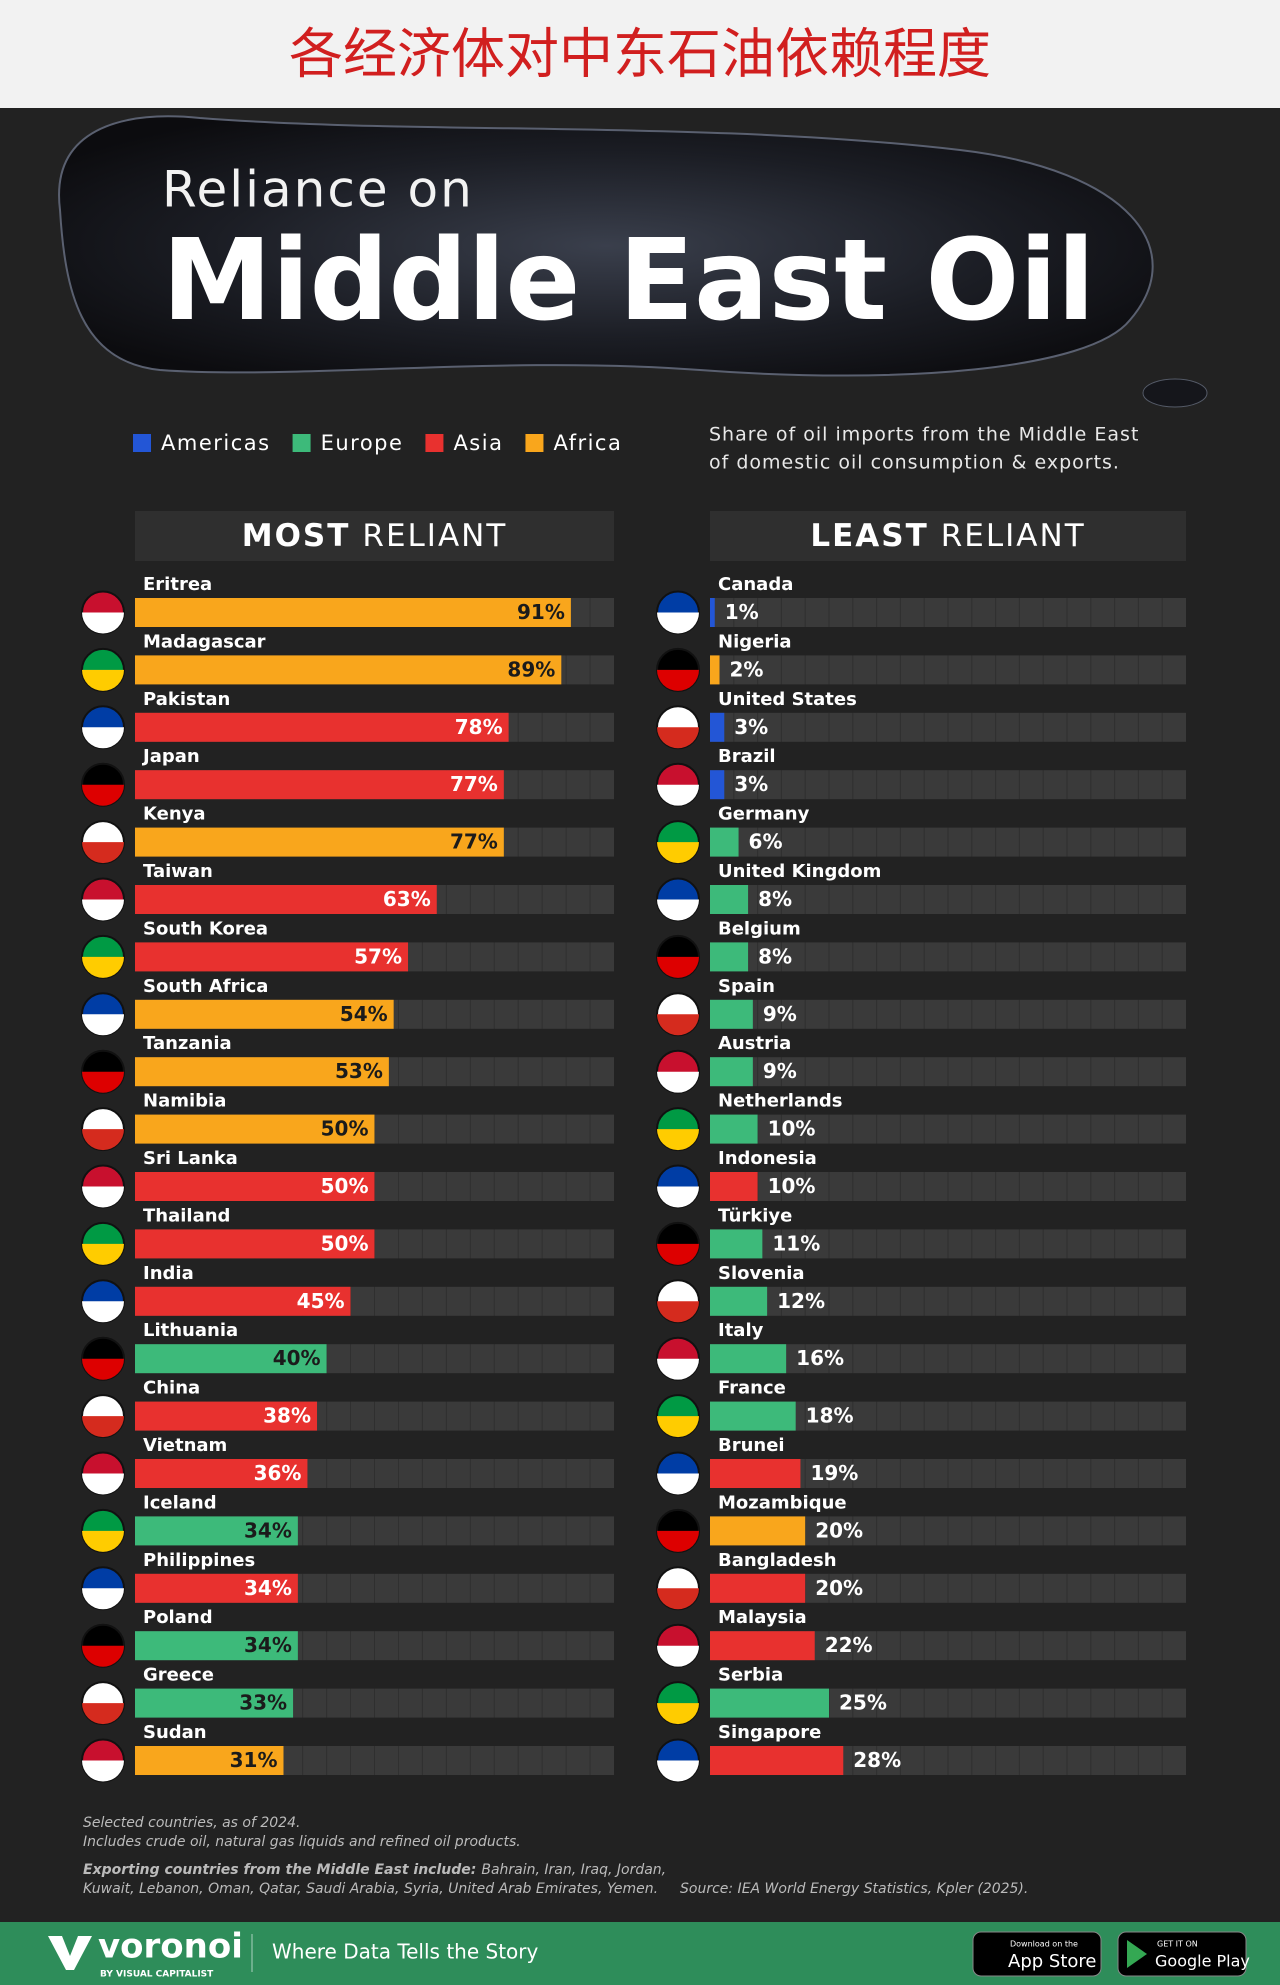  I want to click on app-store-button, so click(1037, 1954).